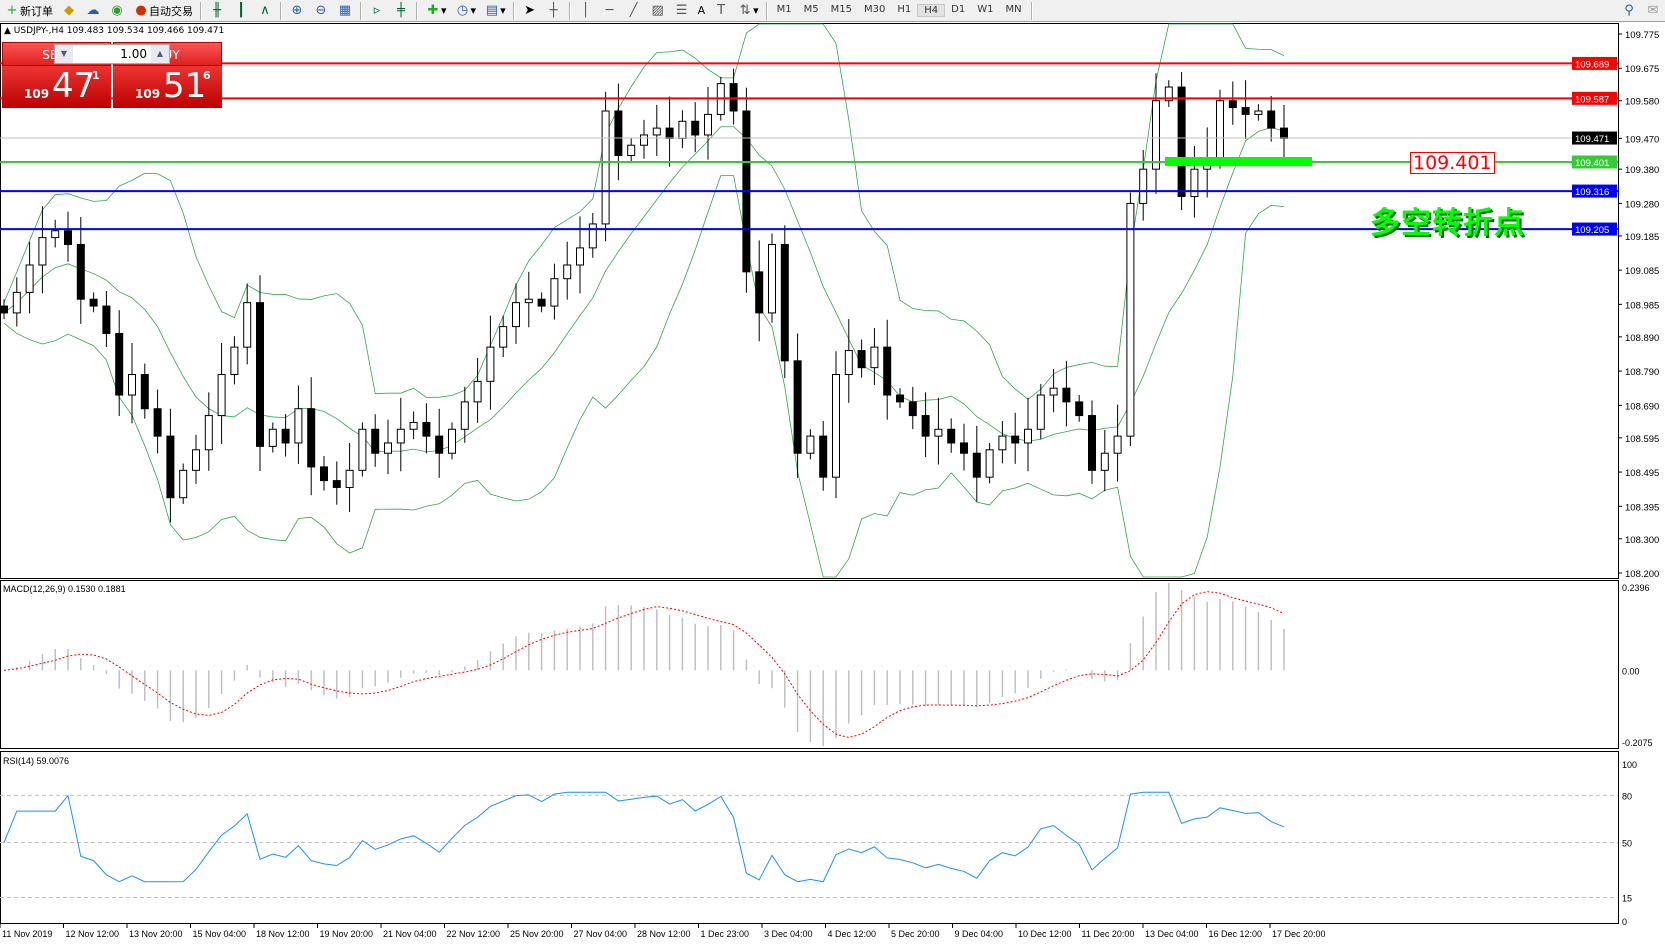  I want to click on search-button: ⚲, so click(1629, 11).